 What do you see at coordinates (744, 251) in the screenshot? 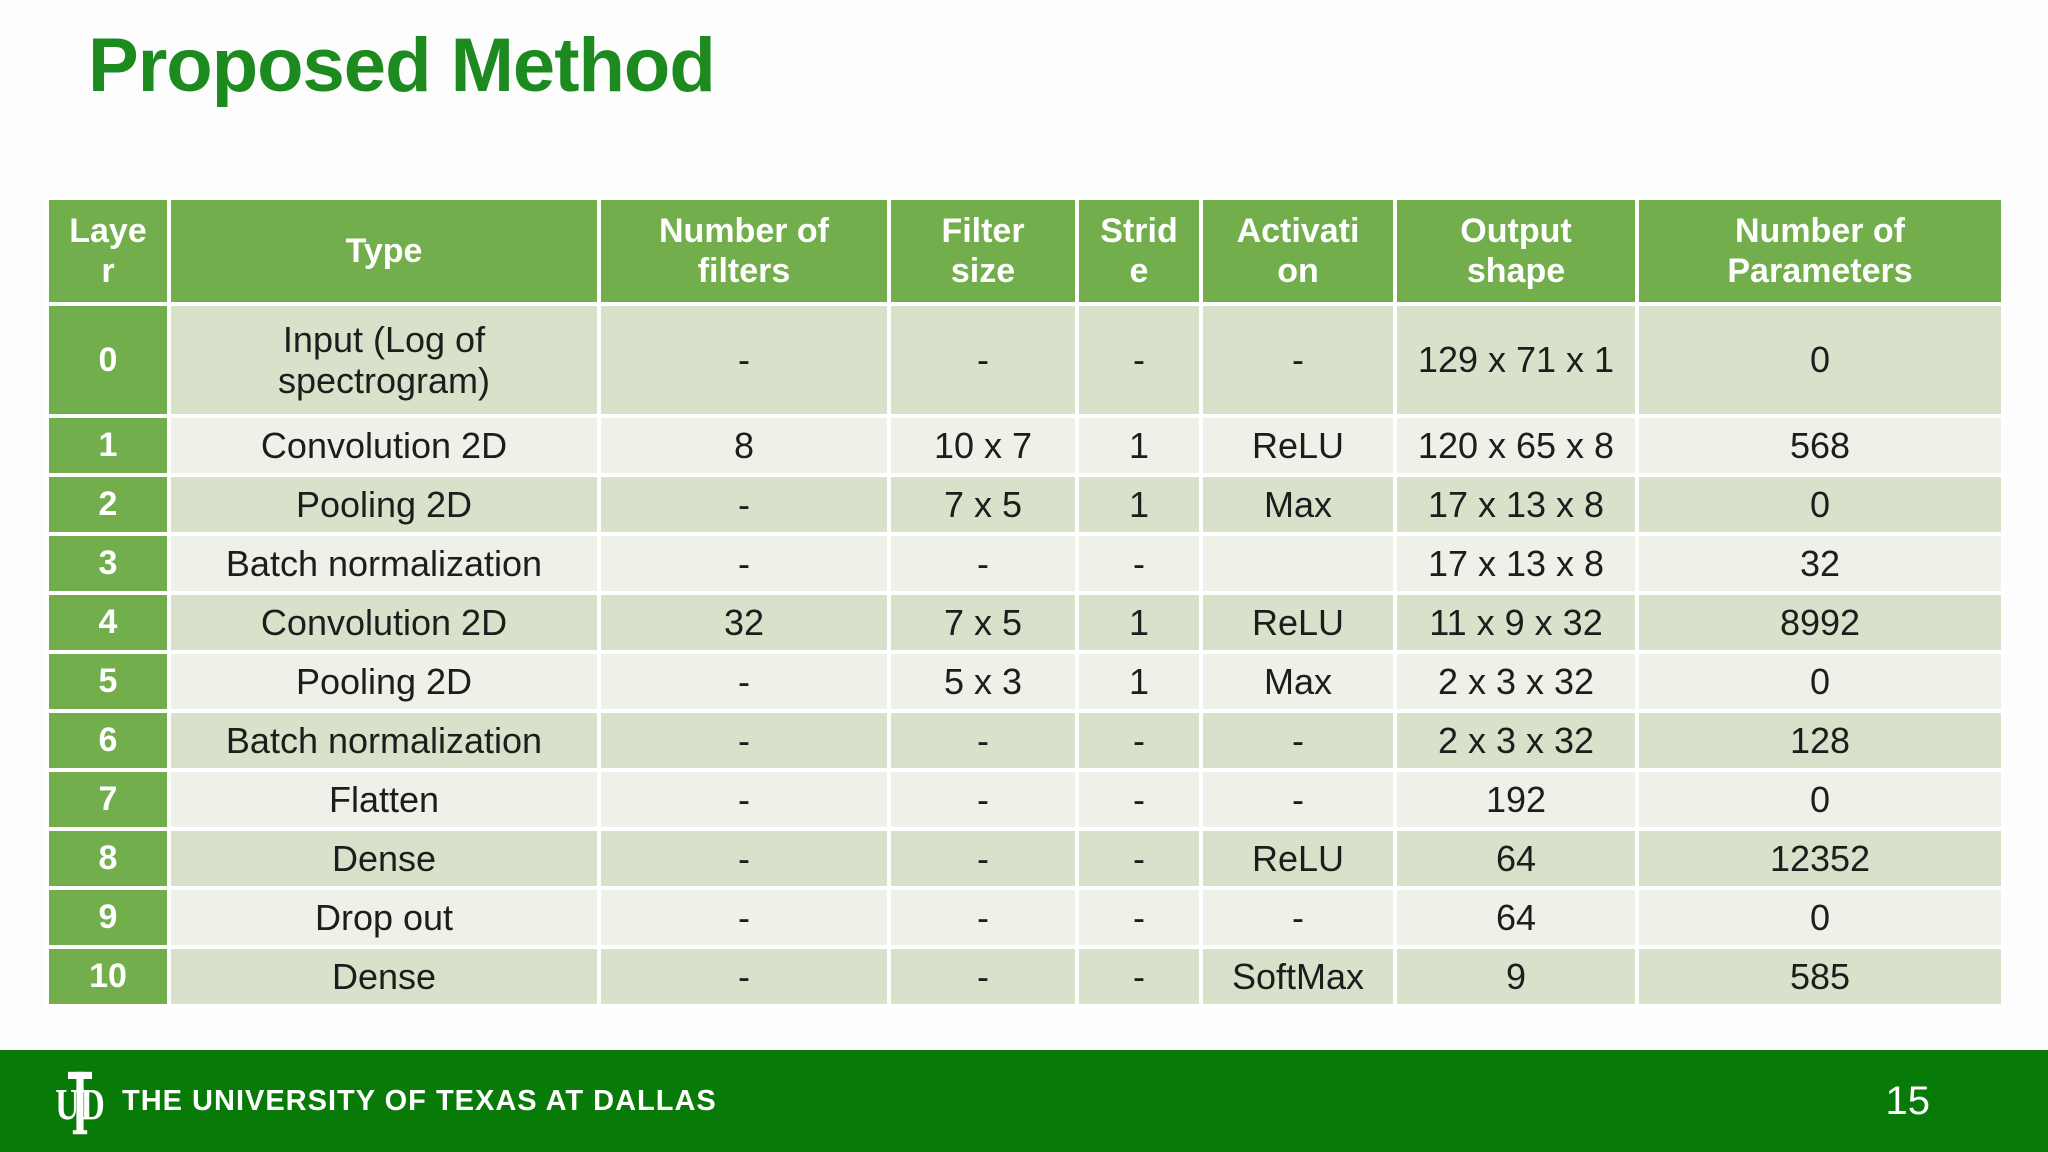
I see `column-header-filters: Number of filters` at bounding box center [744, 251].